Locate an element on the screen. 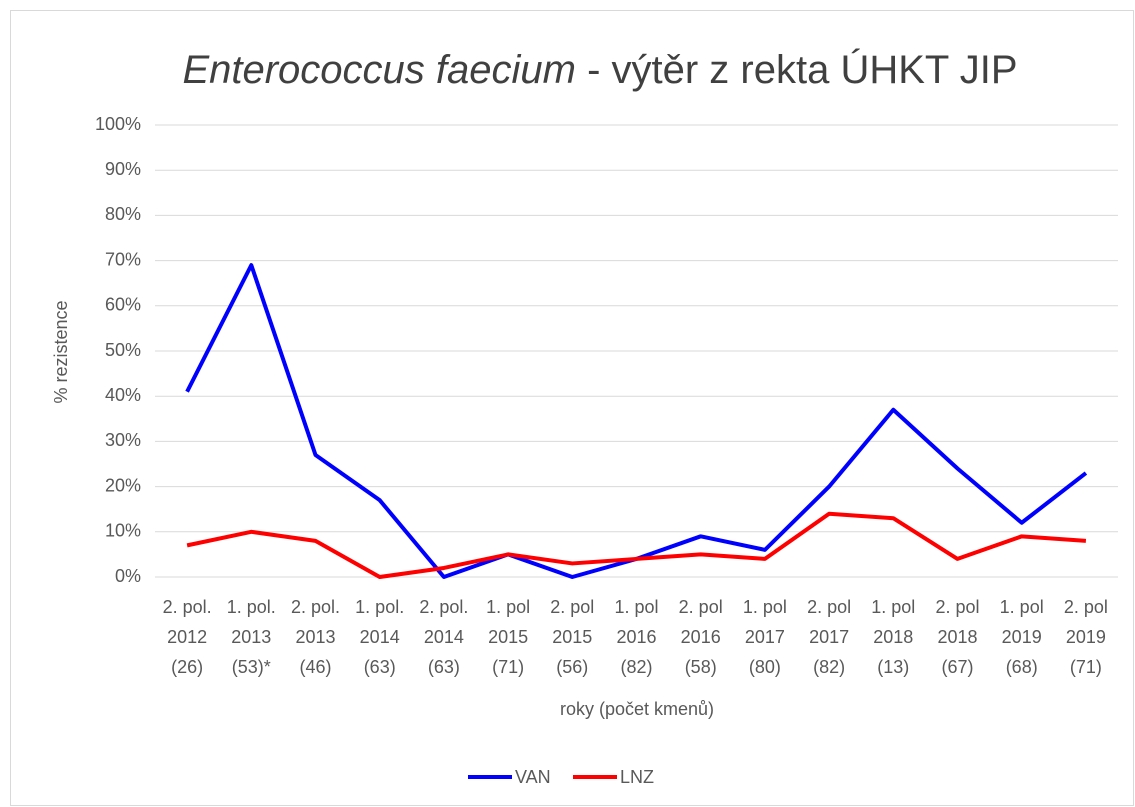  y-tick-label: 30% is located at coordinates (123, 440).